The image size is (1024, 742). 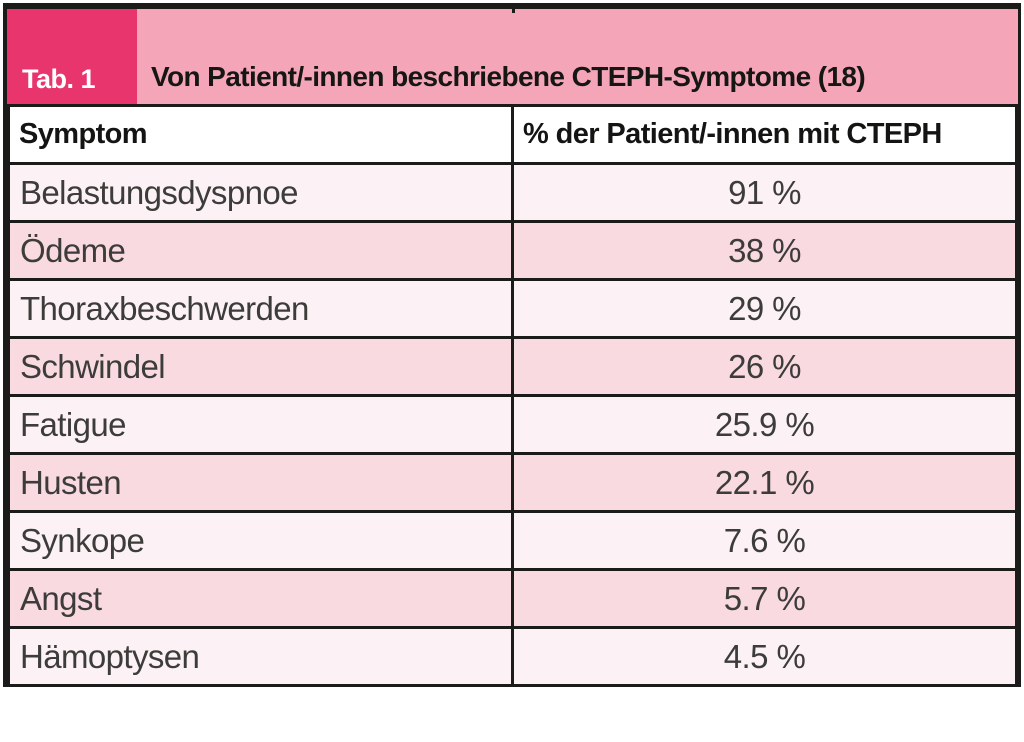 What do you see at coordinates (764, 192) in the screenshot?
I see `value-cell: 91 %` at bounding box center [764, 192].